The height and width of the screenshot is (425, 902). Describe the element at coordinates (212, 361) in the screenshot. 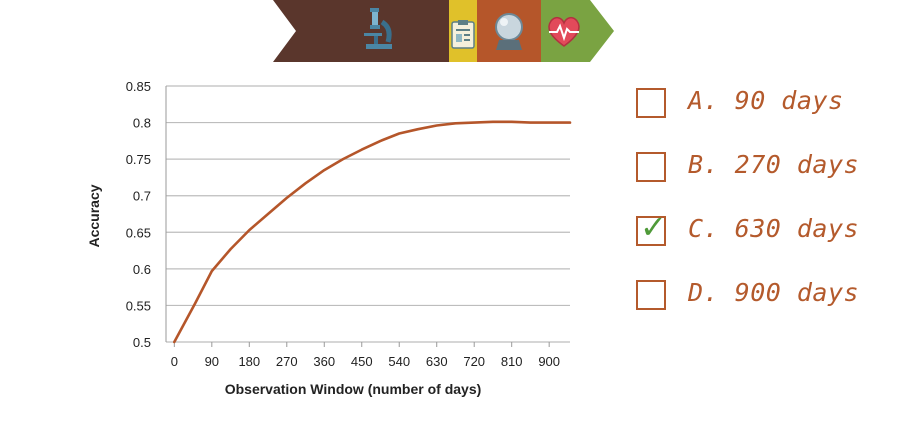

I see `x-tick-label: 90` at that location.